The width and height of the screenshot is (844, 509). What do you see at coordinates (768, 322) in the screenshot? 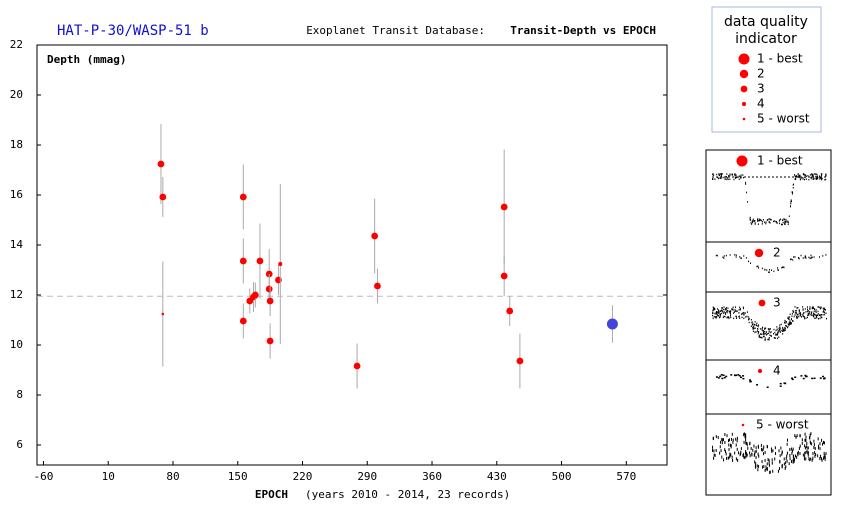
I see `example-panels: 1 - best 2 3 4 5 - worst` at bounding box center [768, 322].